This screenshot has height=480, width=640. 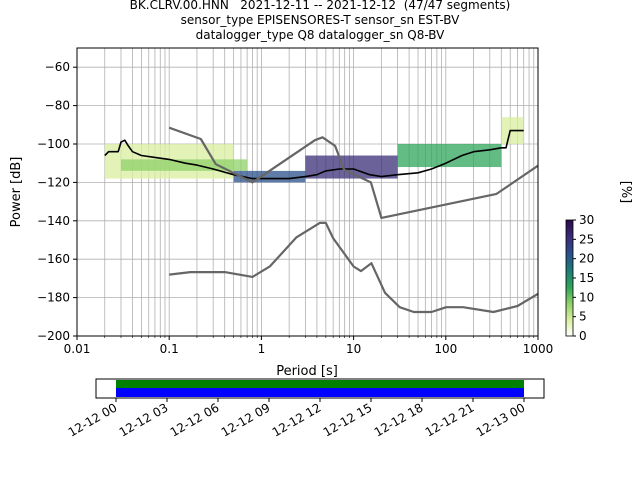 I want to click on y-tick-label: −160, so click(x=53, y=259).